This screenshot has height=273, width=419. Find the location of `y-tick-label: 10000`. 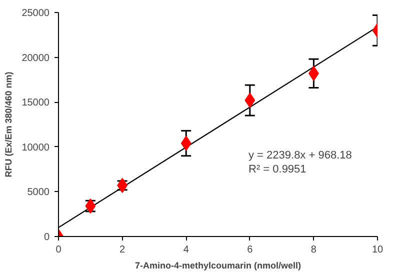

y-tick-label: 10000 is located at coordinates (36, 148).